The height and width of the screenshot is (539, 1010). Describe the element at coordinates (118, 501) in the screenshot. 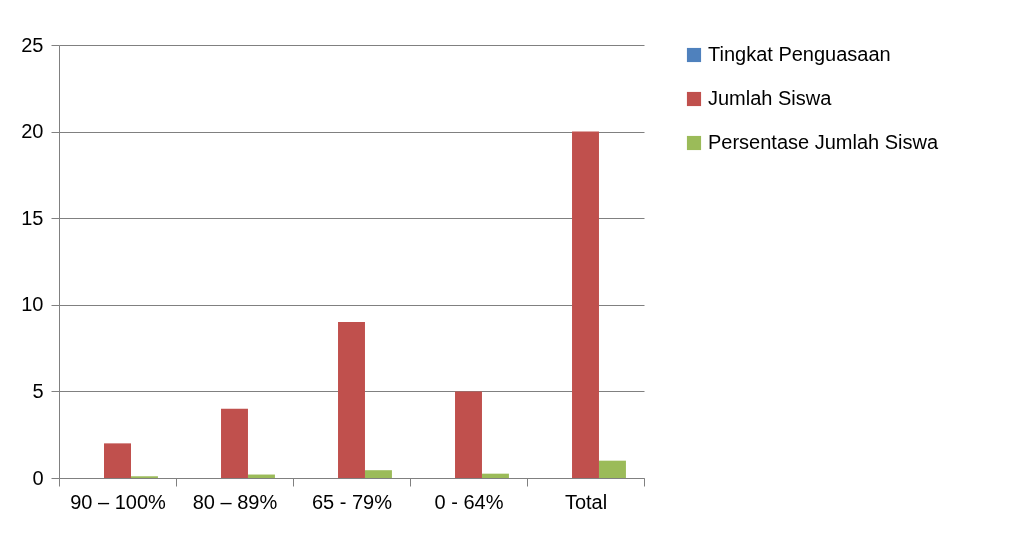

I see `x-tick-label: 90 – 100%` at that location.